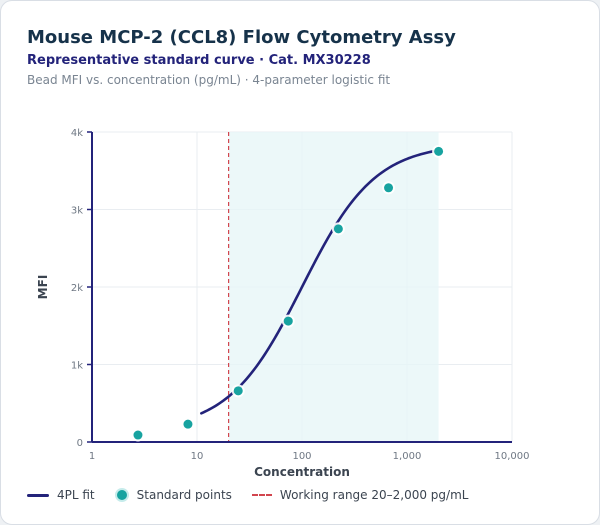 The width and height of the screenshot is (600, 525). I want to click on range-line-swatch, so click(261, 495).